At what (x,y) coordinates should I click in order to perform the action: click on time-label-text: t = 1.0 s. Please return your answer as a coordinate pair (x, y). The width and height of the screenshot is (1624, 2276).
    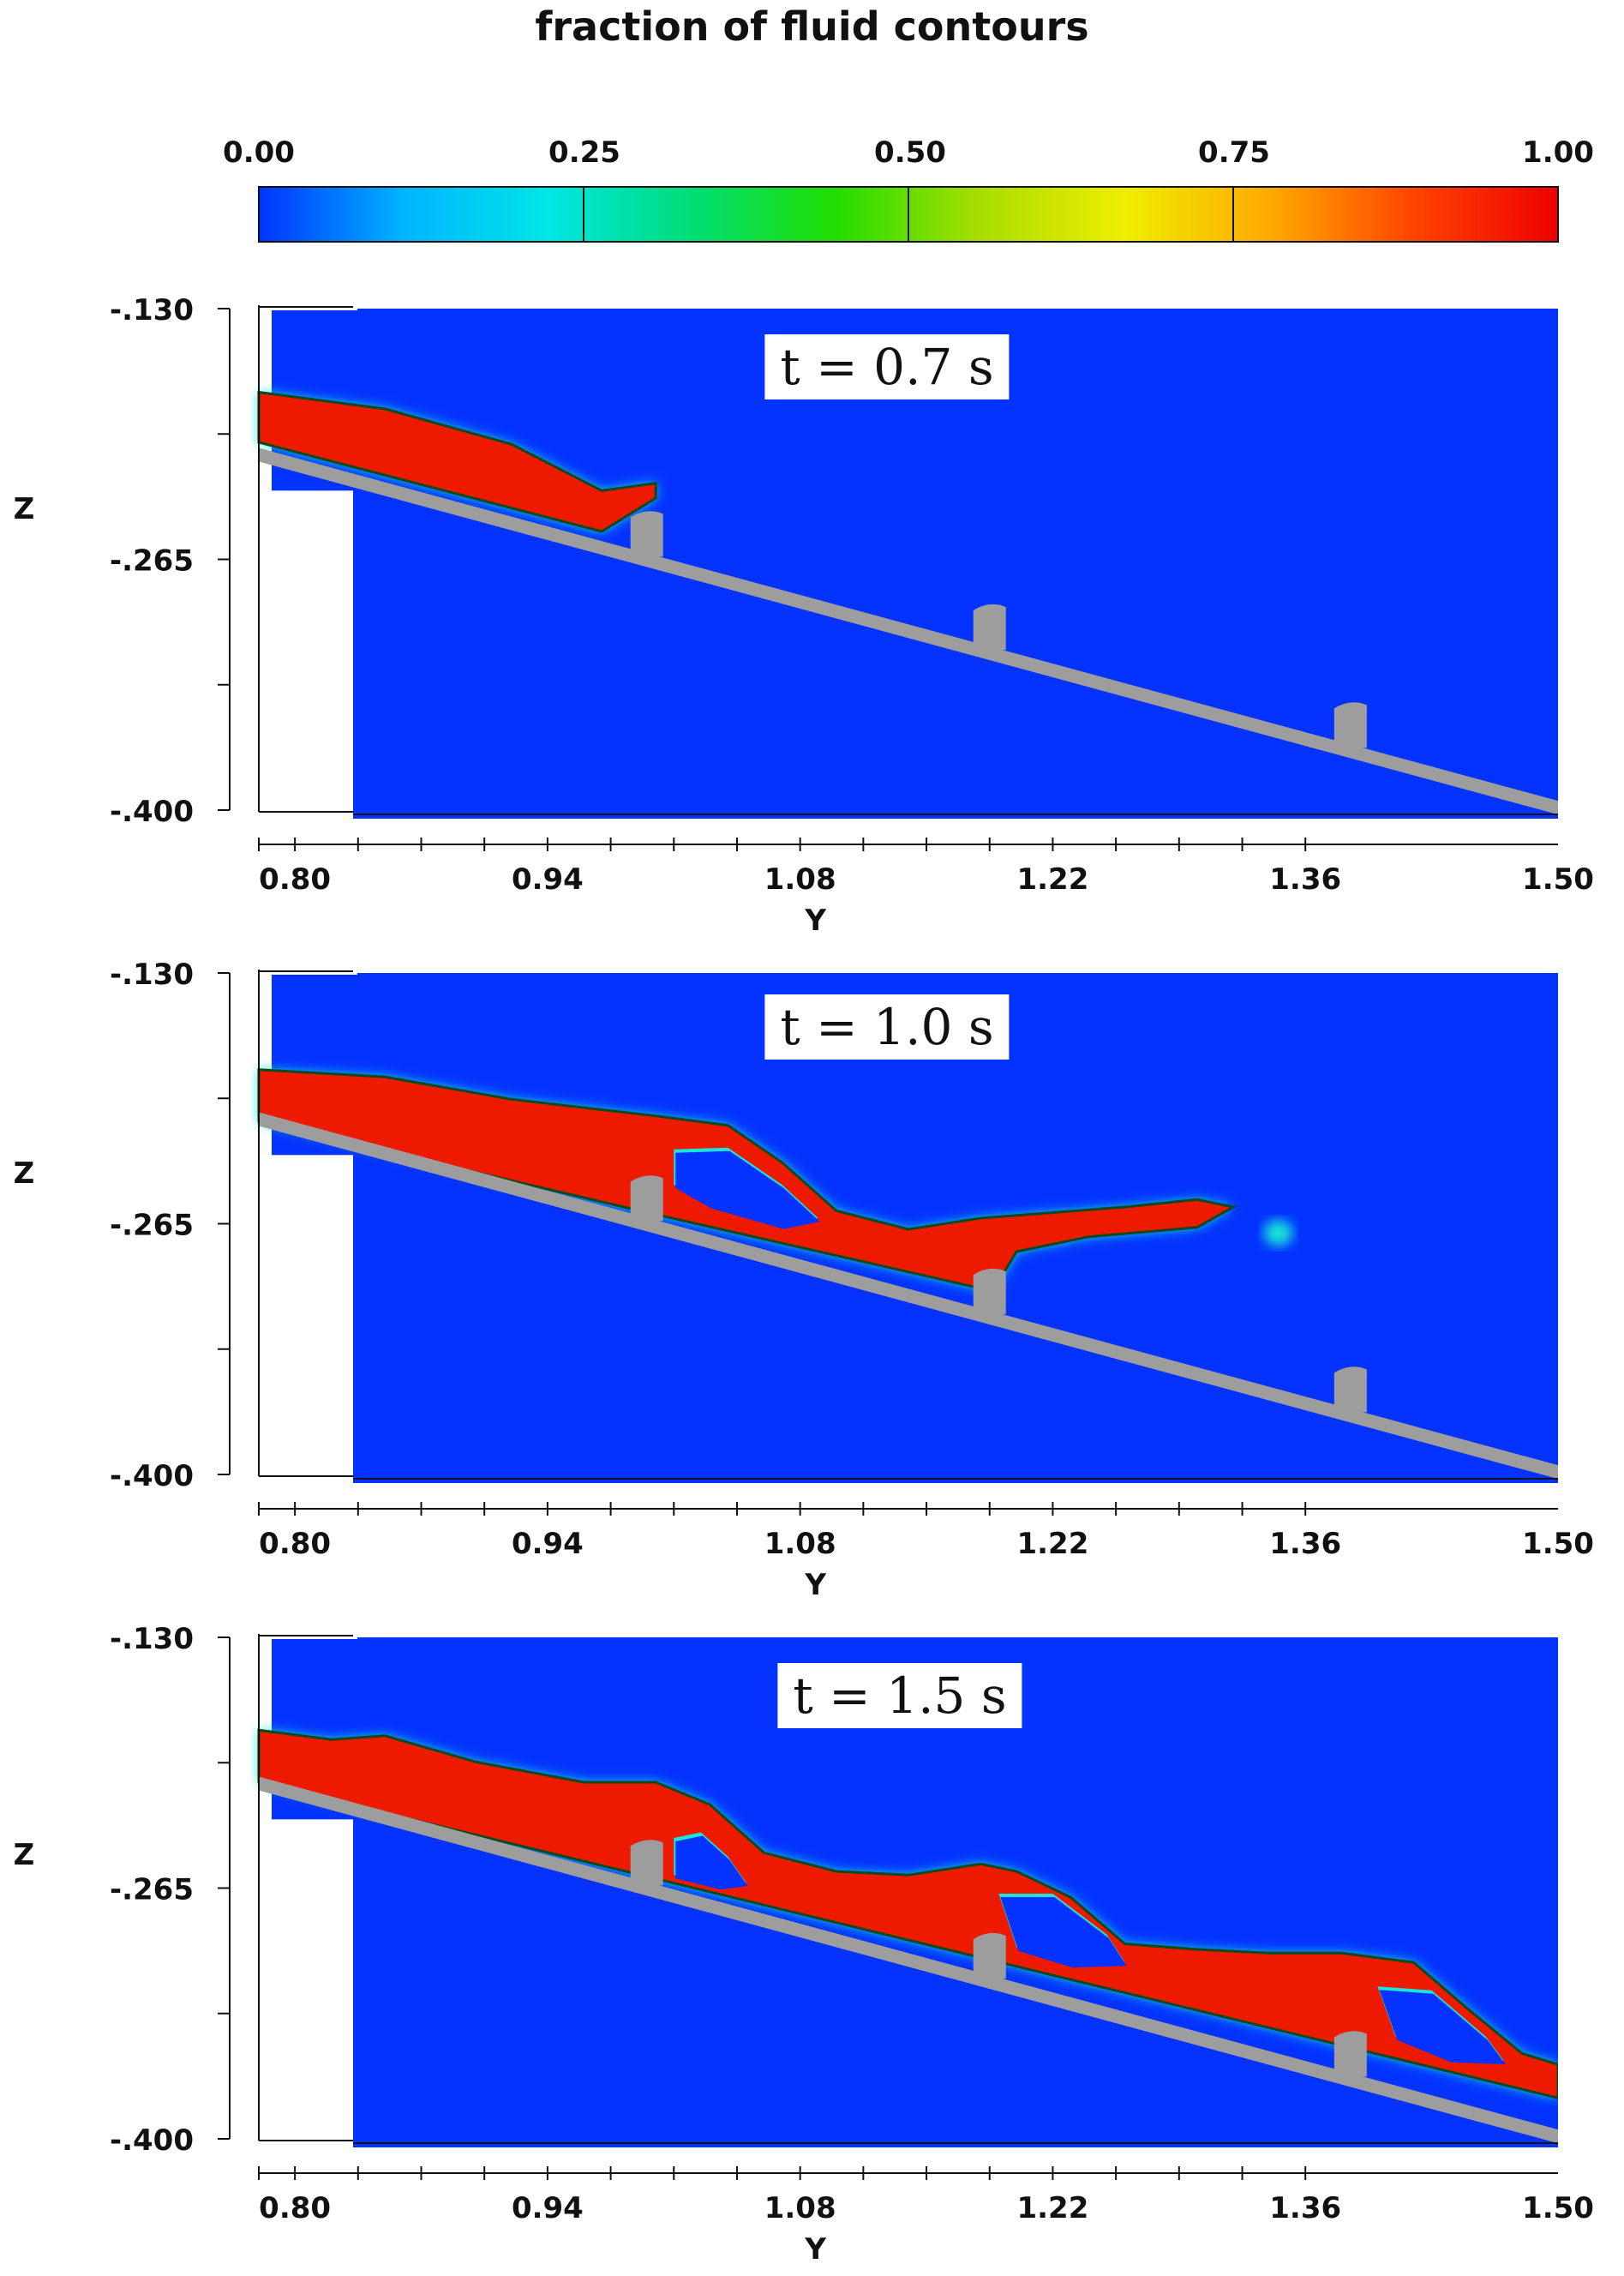
    Looking at the image, I should click on (887, 1027).